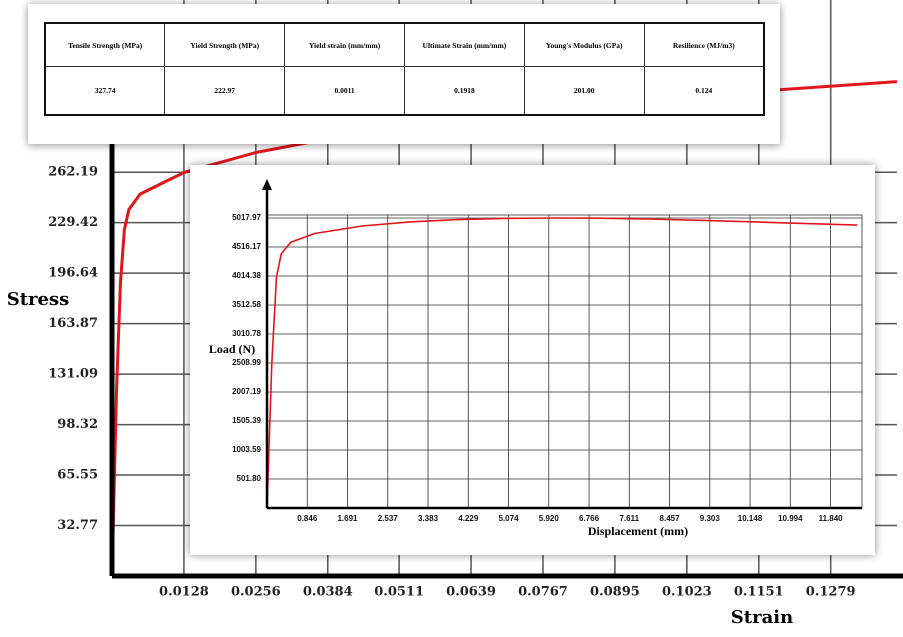  I want to click on y-tick-label: 3512.58, so click(246, 304).